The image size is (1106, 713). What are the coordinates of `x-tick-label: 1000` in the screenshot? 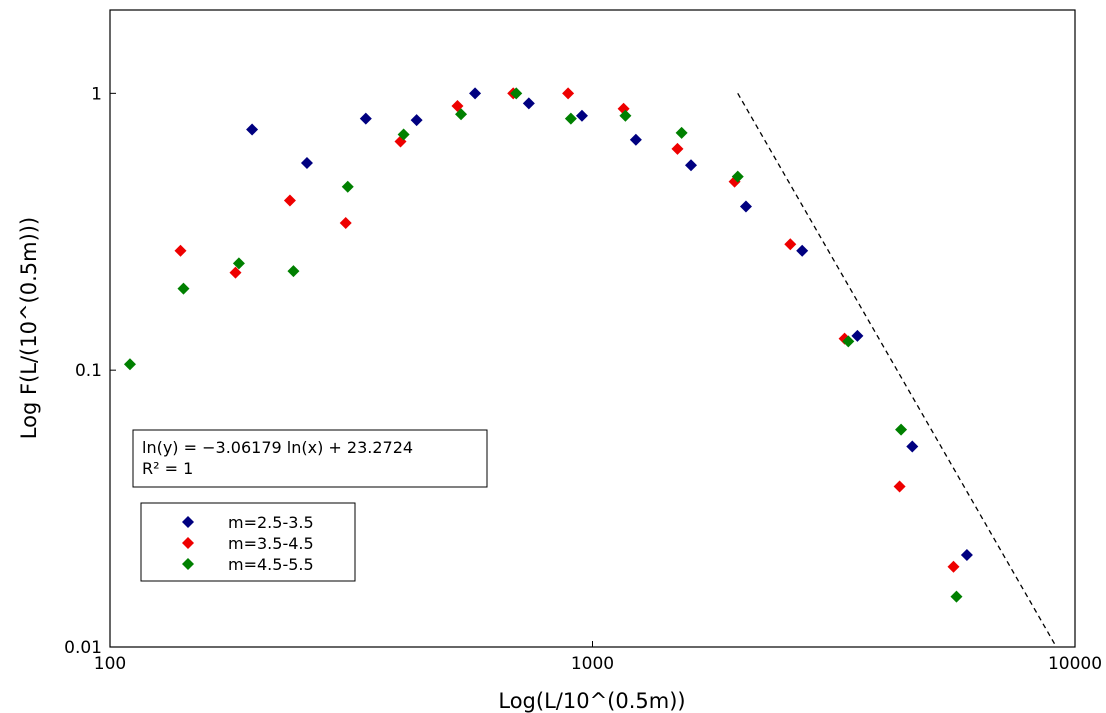 It's located at (592, 664).